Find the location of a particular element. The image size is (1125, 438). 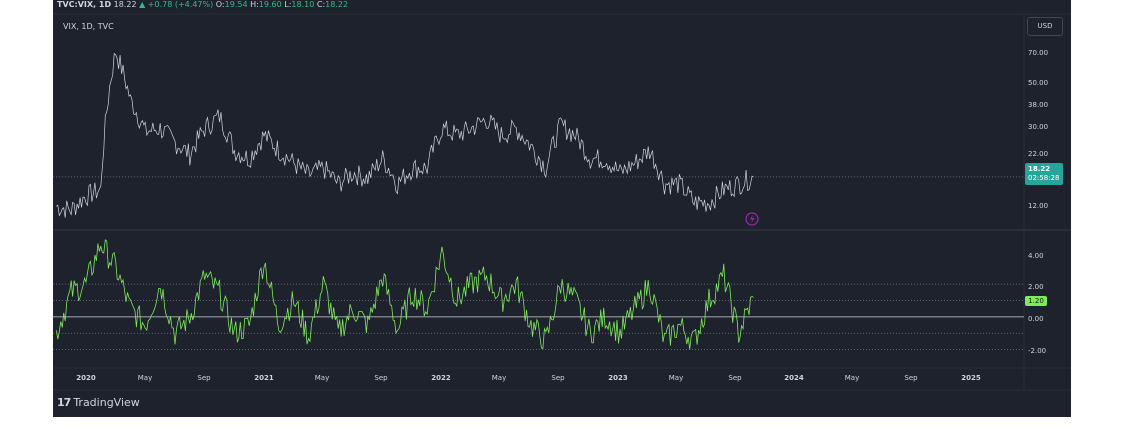

time-tick-label: 2024 is located at coordinates (794, 378).